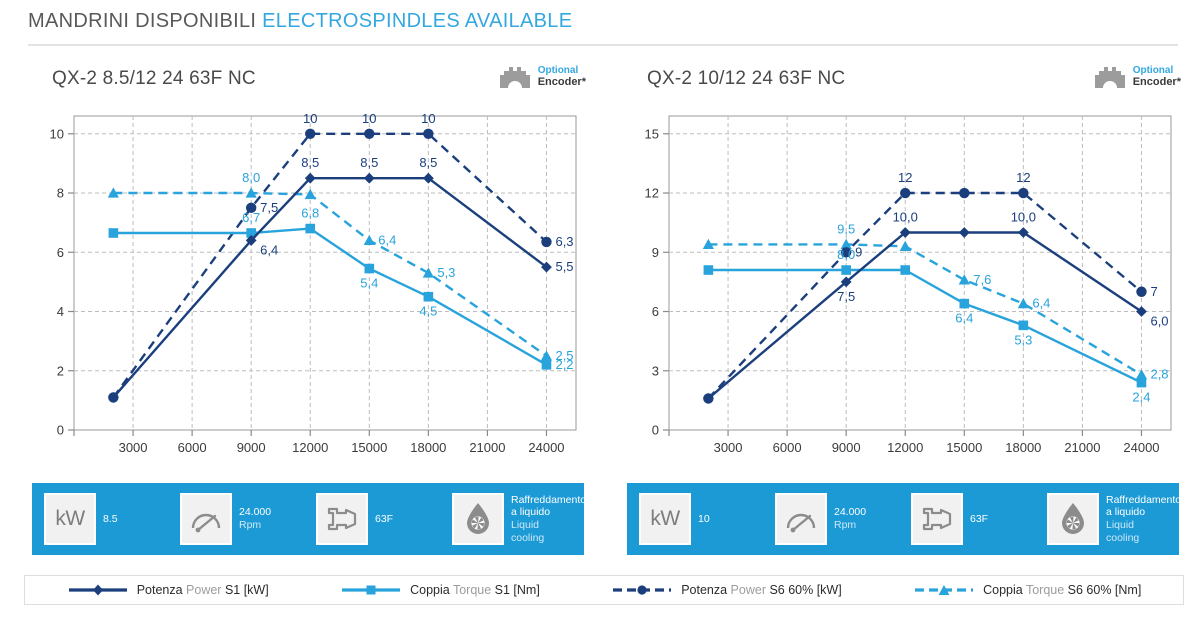 This screenshot has width=1203, height=618. What do you see at coordinates (1023, 447) in the screenshot?
I see `x-tick-label: 18000` at bounding box center [1023, 447].